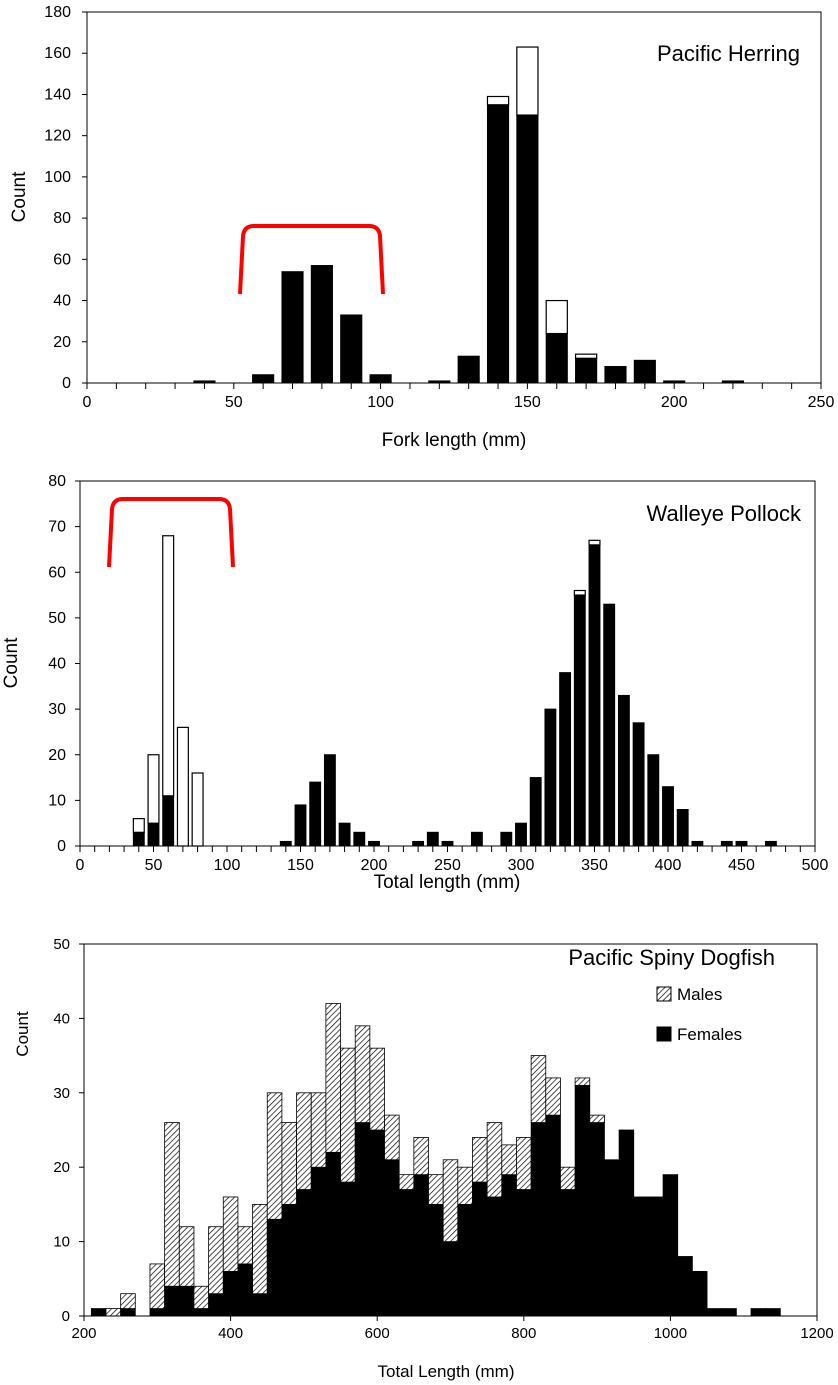 The image size is (838, 1385). I want to click on y-tick-label: 10, so click(57, 800).